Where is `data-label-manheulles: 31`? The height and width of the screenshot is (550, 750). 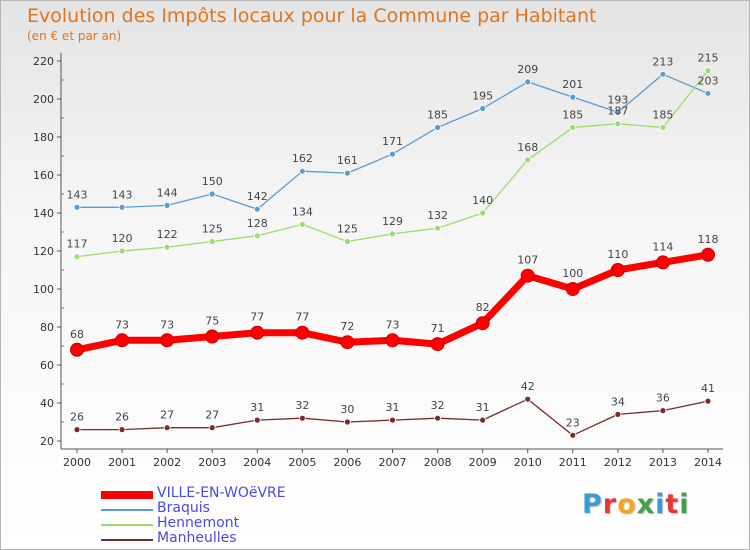
data-label-manheulles: 31 is located at coordinates (483, 407).